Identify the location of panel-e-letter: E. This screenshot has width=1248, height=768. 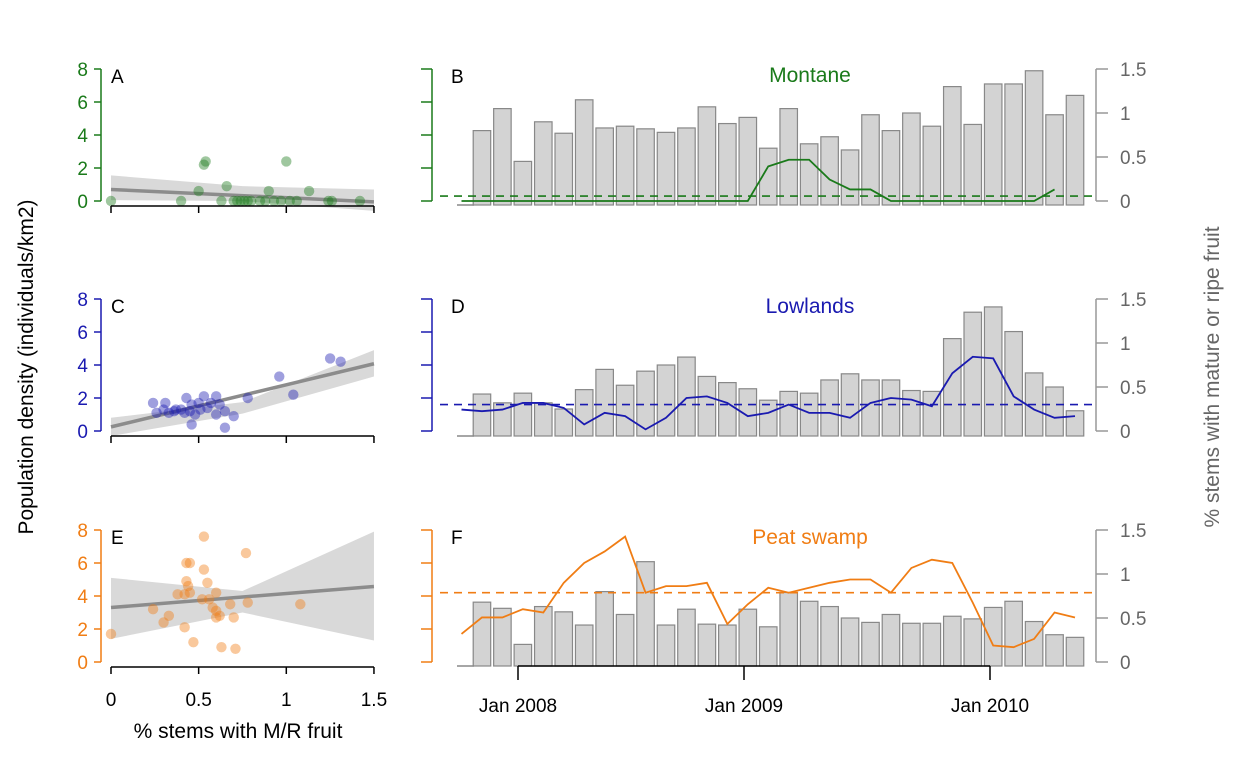
(117, 538).